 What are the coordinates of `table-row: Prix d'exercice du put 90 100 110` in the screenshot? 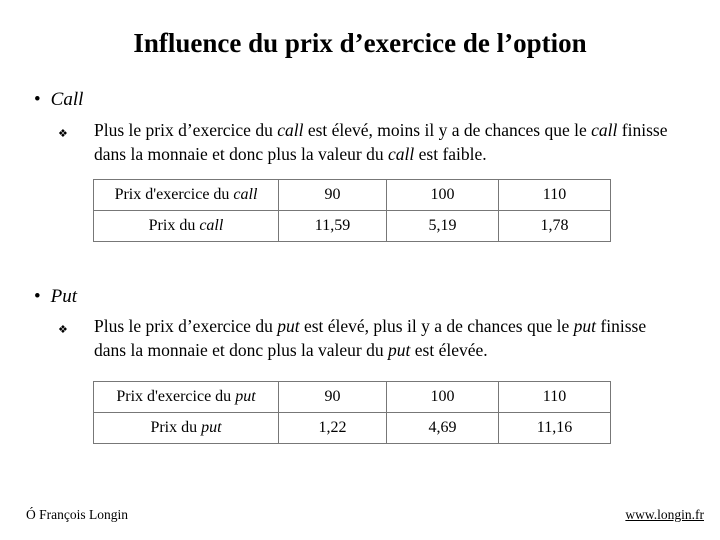 It's located at (352, 397).